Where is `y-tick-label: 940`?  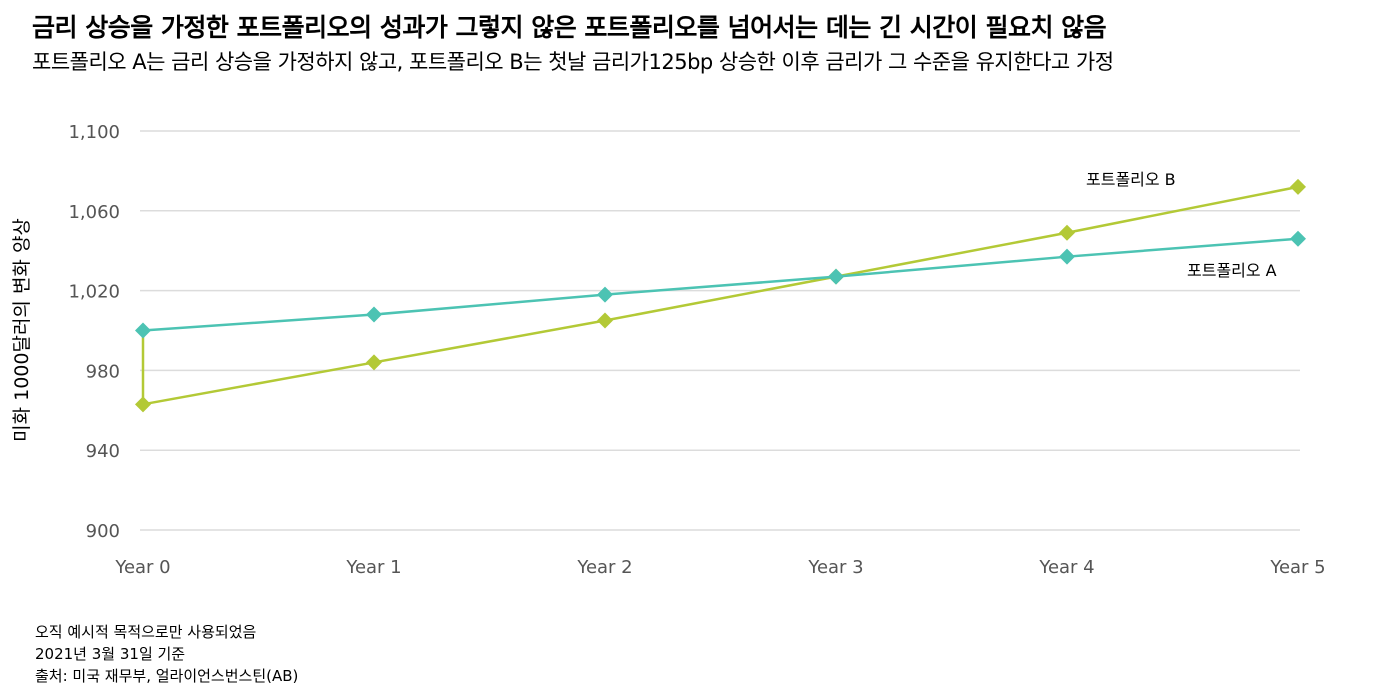
y-tick-label: 940 is located at coordinates (103, 451).